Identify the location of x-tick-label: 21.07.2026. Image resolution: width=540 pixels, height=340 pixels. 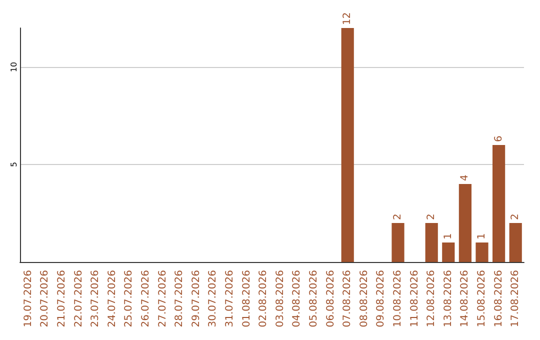
(62, 299).